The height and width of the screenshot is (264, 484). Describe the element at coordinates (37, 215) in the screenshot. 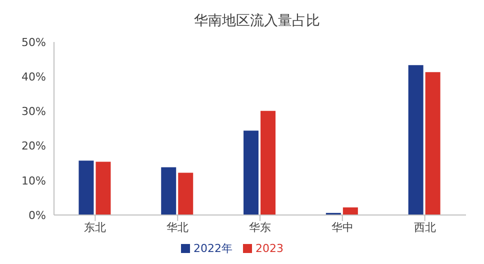

I see `y-tick-label: 0%` at that location.